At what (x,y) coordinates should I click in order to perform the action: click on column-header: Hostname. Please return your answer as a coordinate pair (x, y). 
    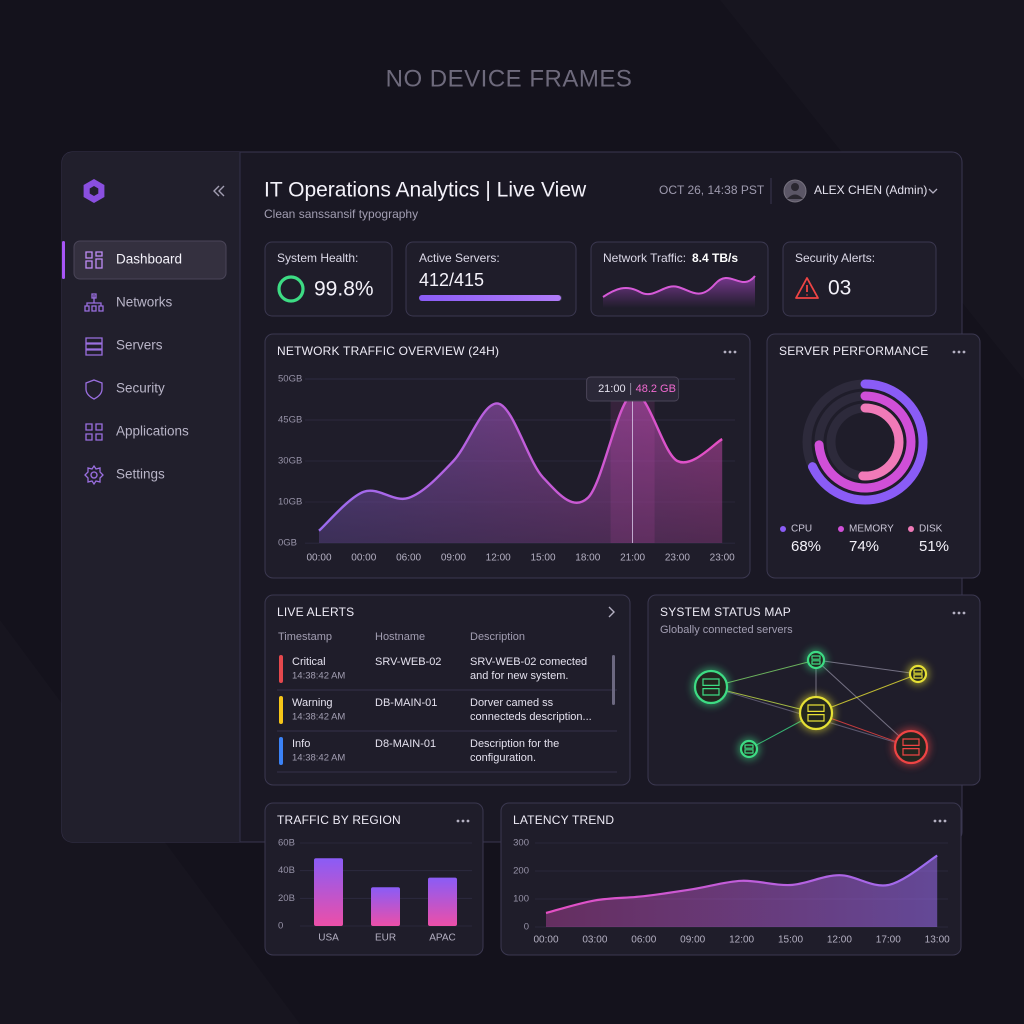
    Looking at the image, I should click on (400, 637).